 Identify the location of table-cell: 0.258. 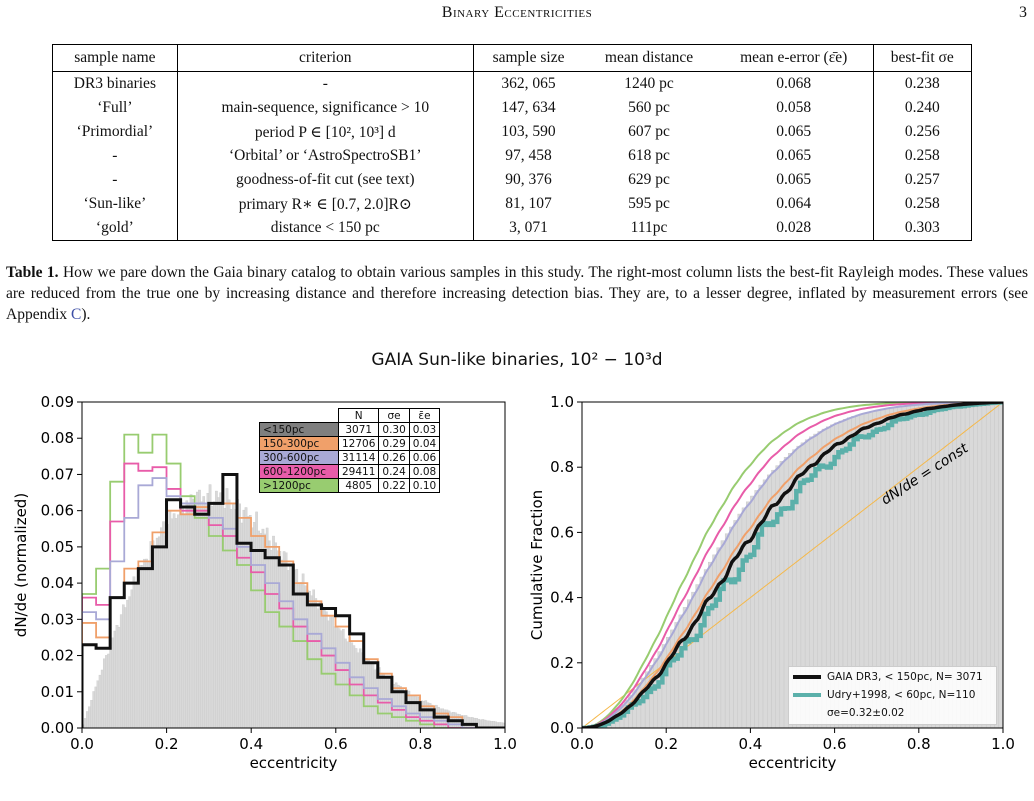
(922, 156).